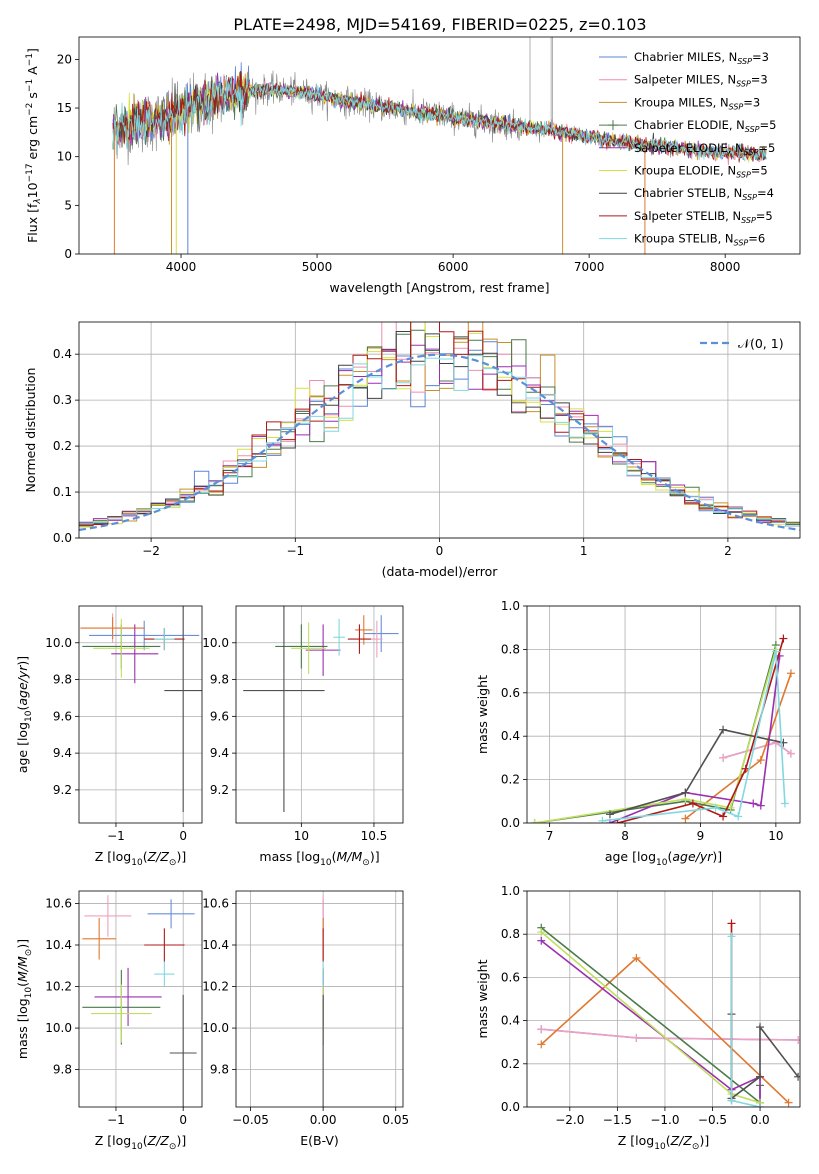  I want to click on x-axis-label: wavelength [Angstrom, rest frame], so click(439, 287).